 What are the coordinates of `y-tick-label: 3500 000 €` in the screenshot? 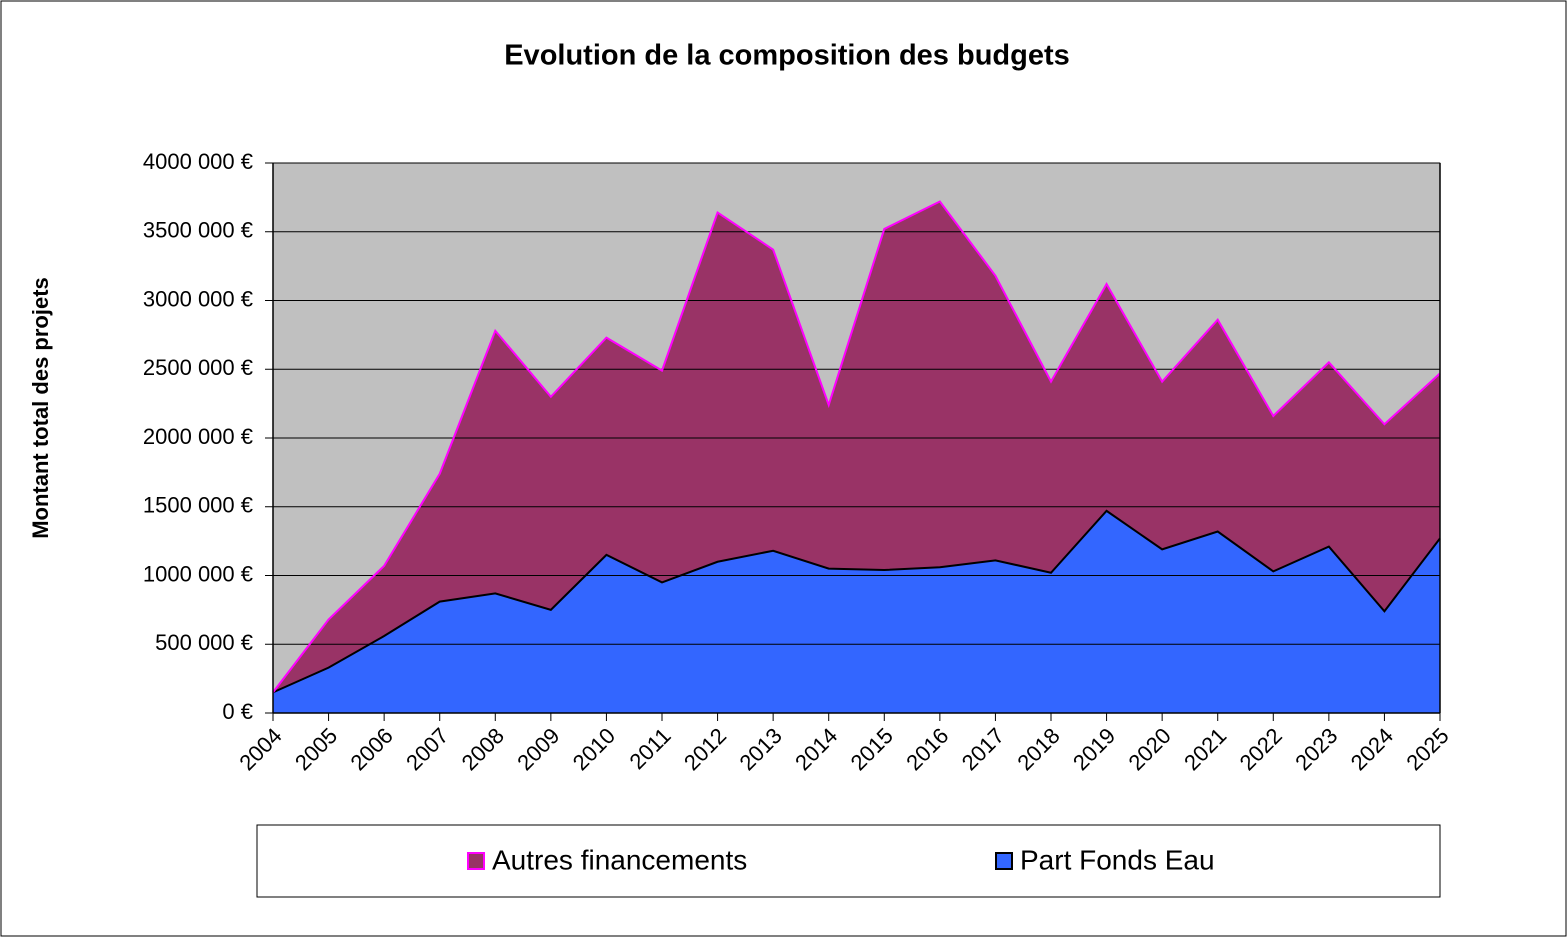 It's located at (198, 230).